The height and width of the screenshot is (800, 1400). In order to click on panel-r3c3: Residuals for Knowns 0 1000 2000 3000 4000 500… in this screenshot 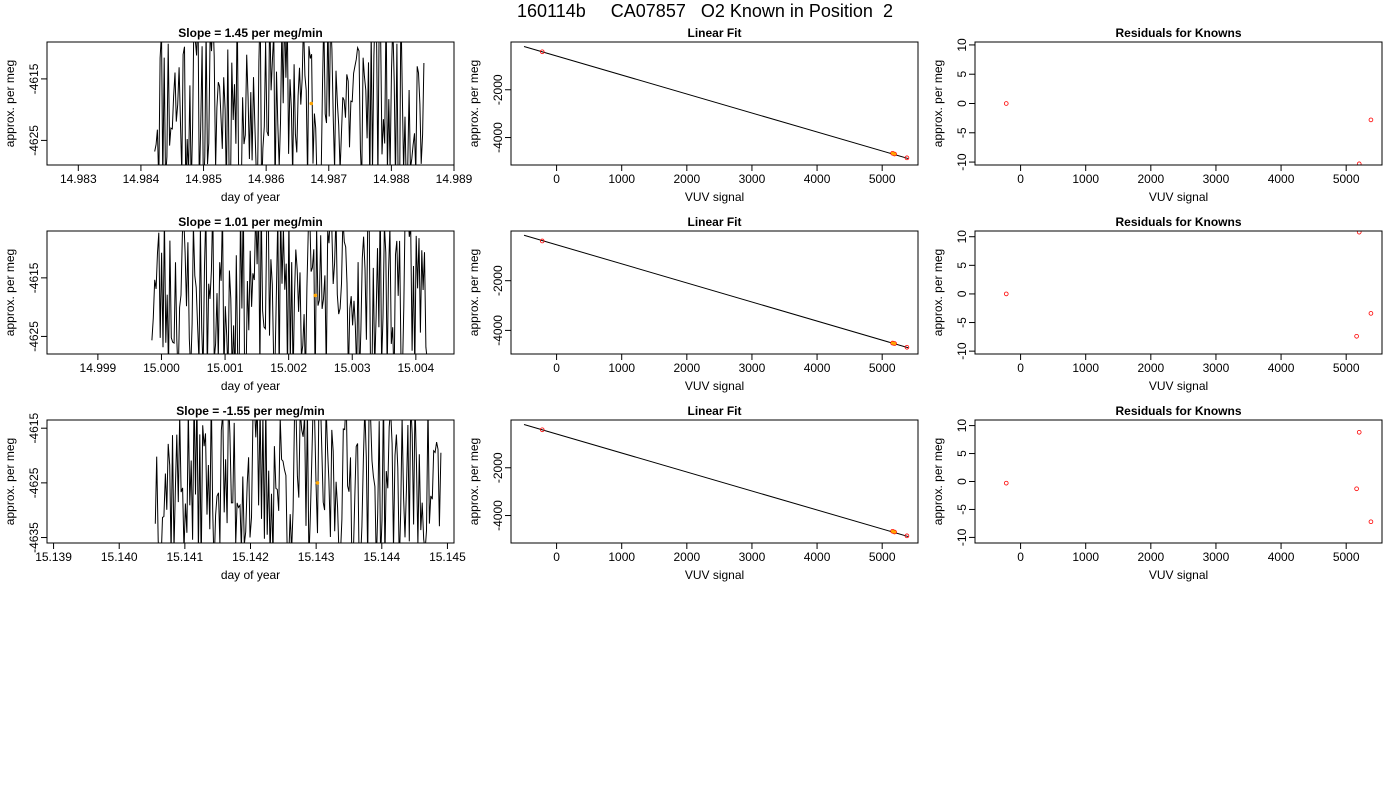, I will do `click(1157, 493)`.